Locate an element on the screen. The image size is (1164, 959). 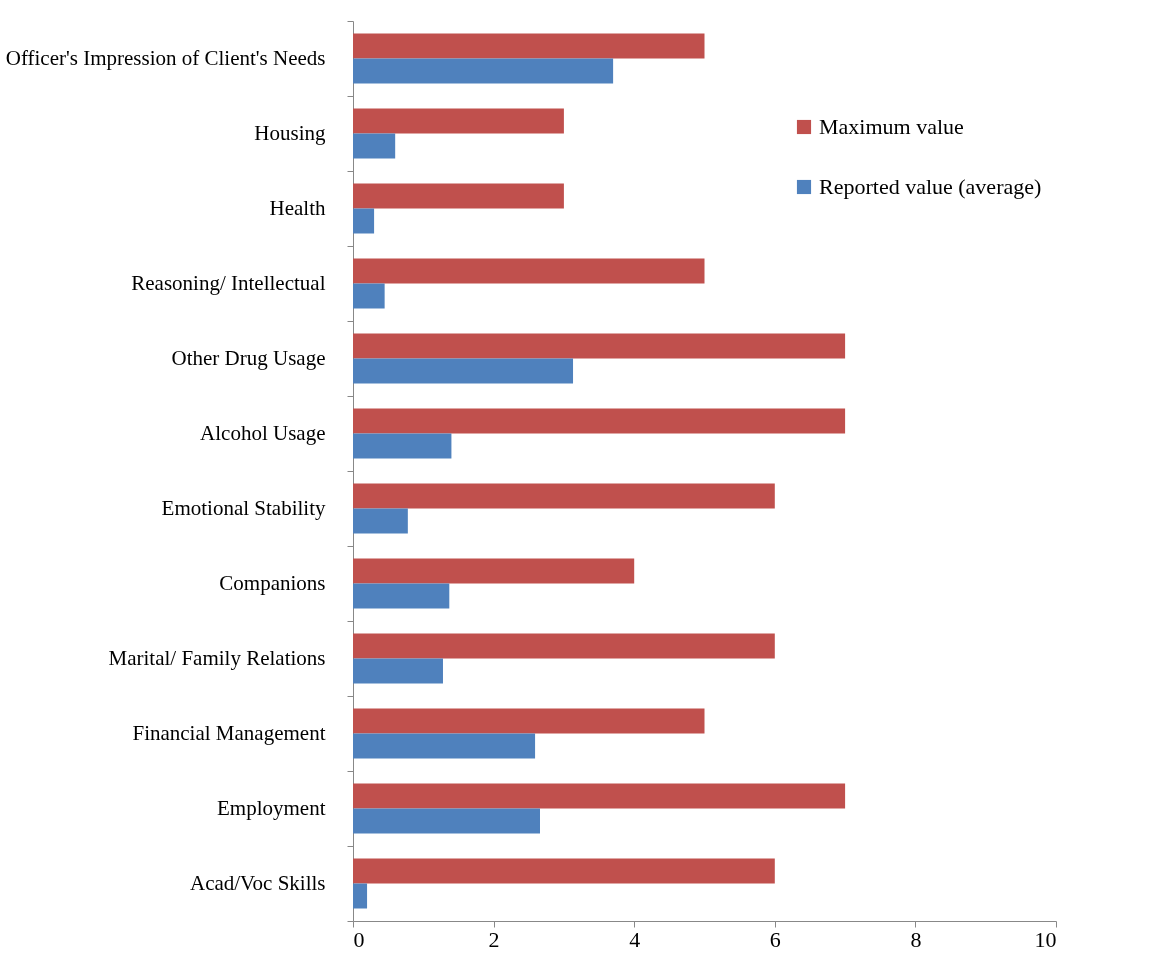
y-tick-label: Marital/ Family Relations is located at coordinates (217, 658).